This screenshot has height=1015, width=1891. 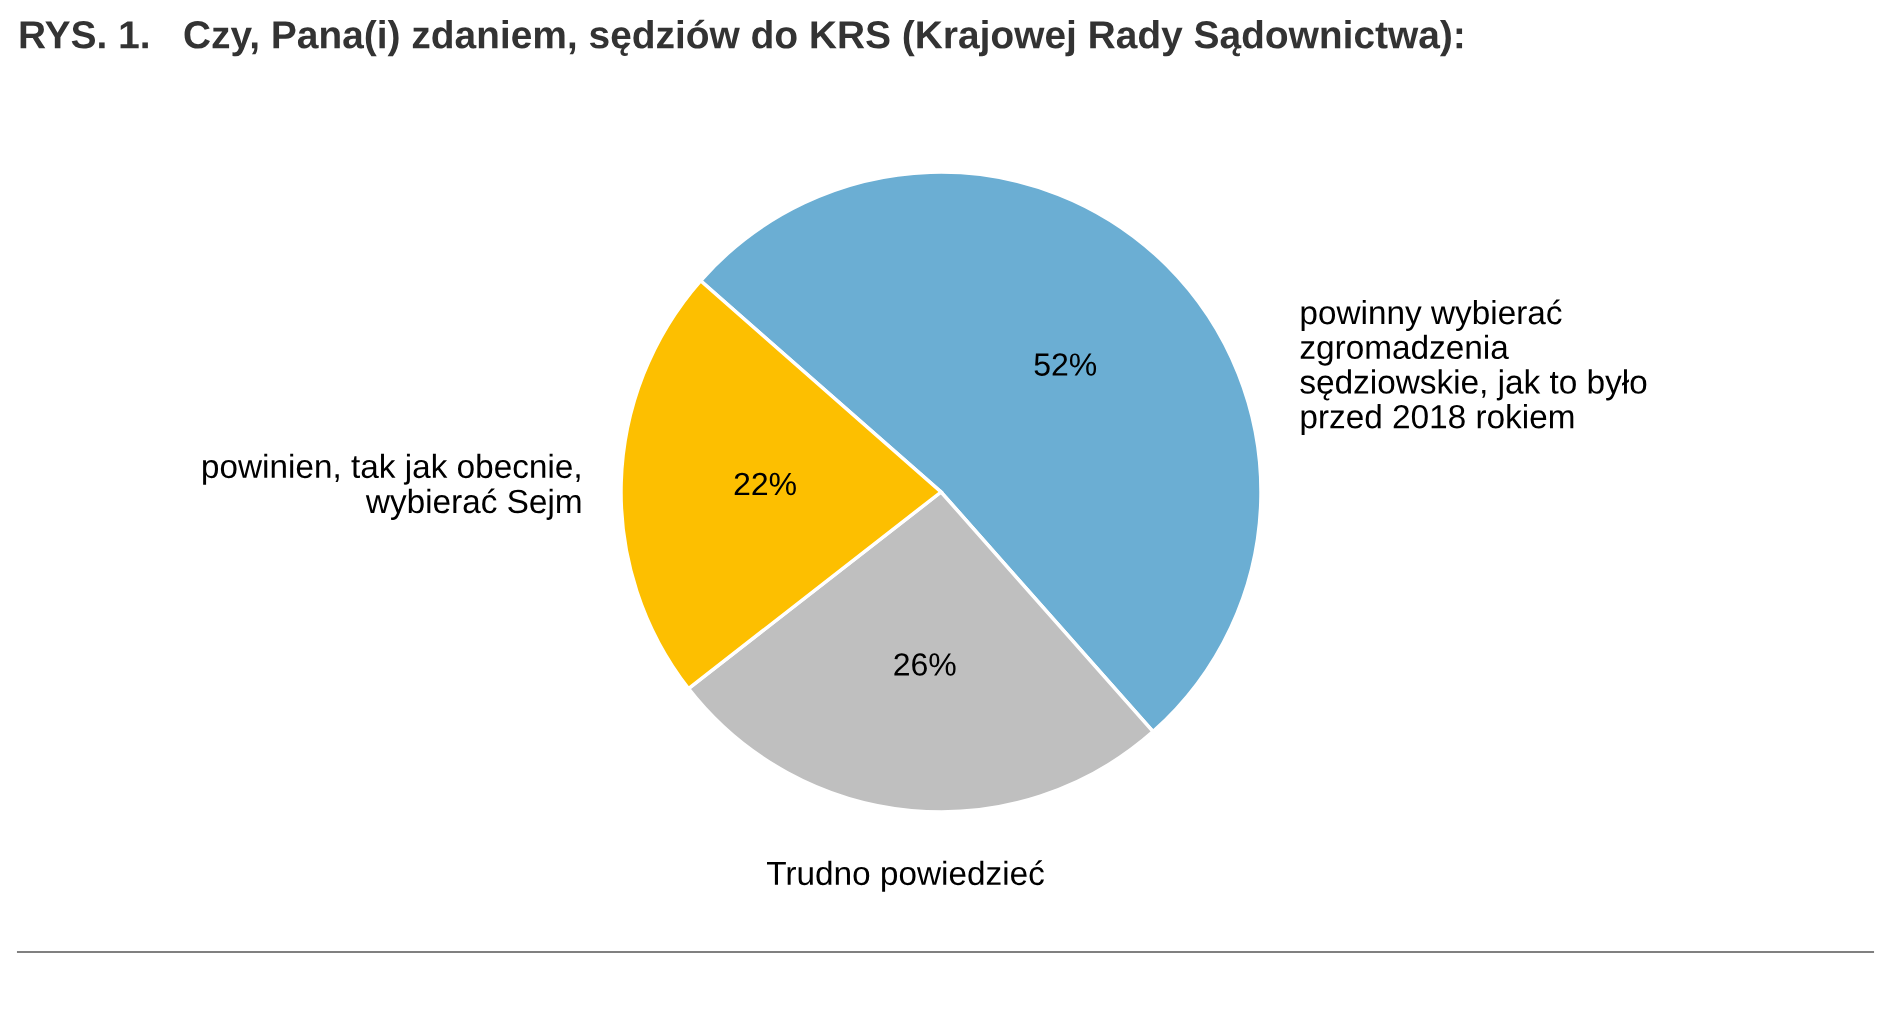 What do you see at coordinates (905, 876) in the screenshot?
I see `slice-label: Trudno powiedzieć` at bounding box center [905, 876].